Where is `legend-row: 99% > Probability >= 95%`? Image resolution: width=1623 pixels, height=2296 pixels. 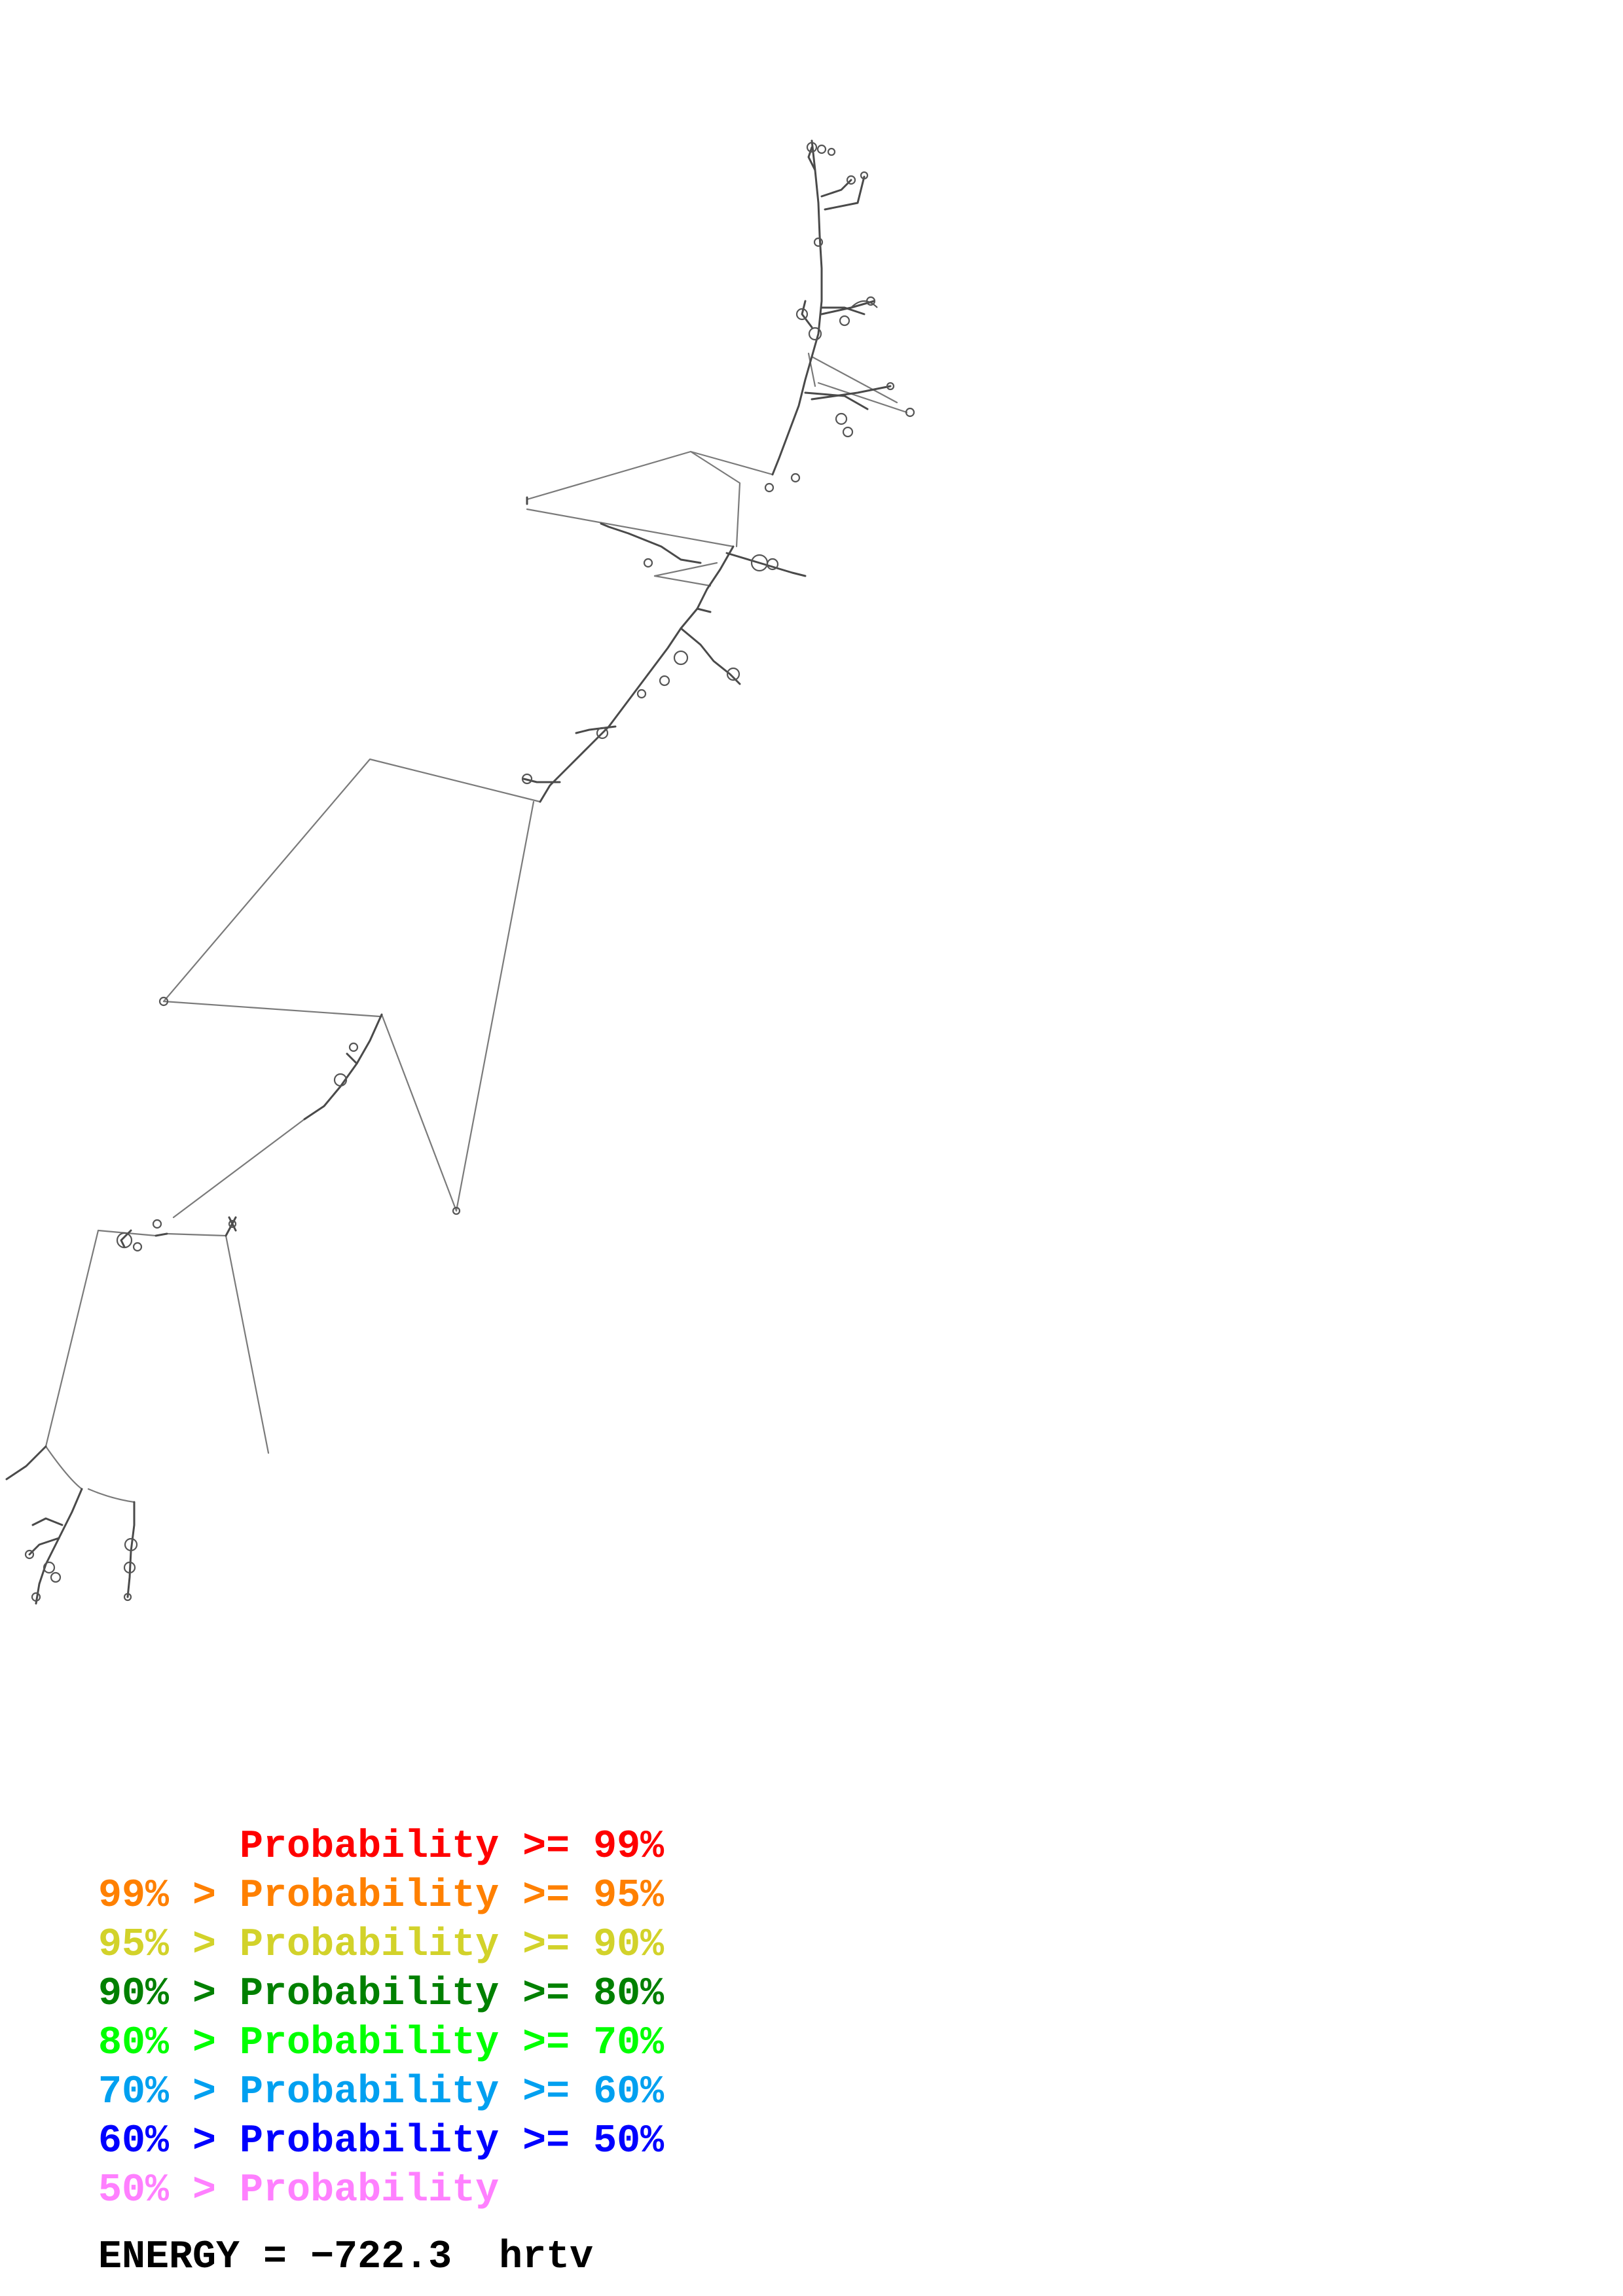
legend-row: 99% > Probability >= 95% is located at coordinates (381, 1896).